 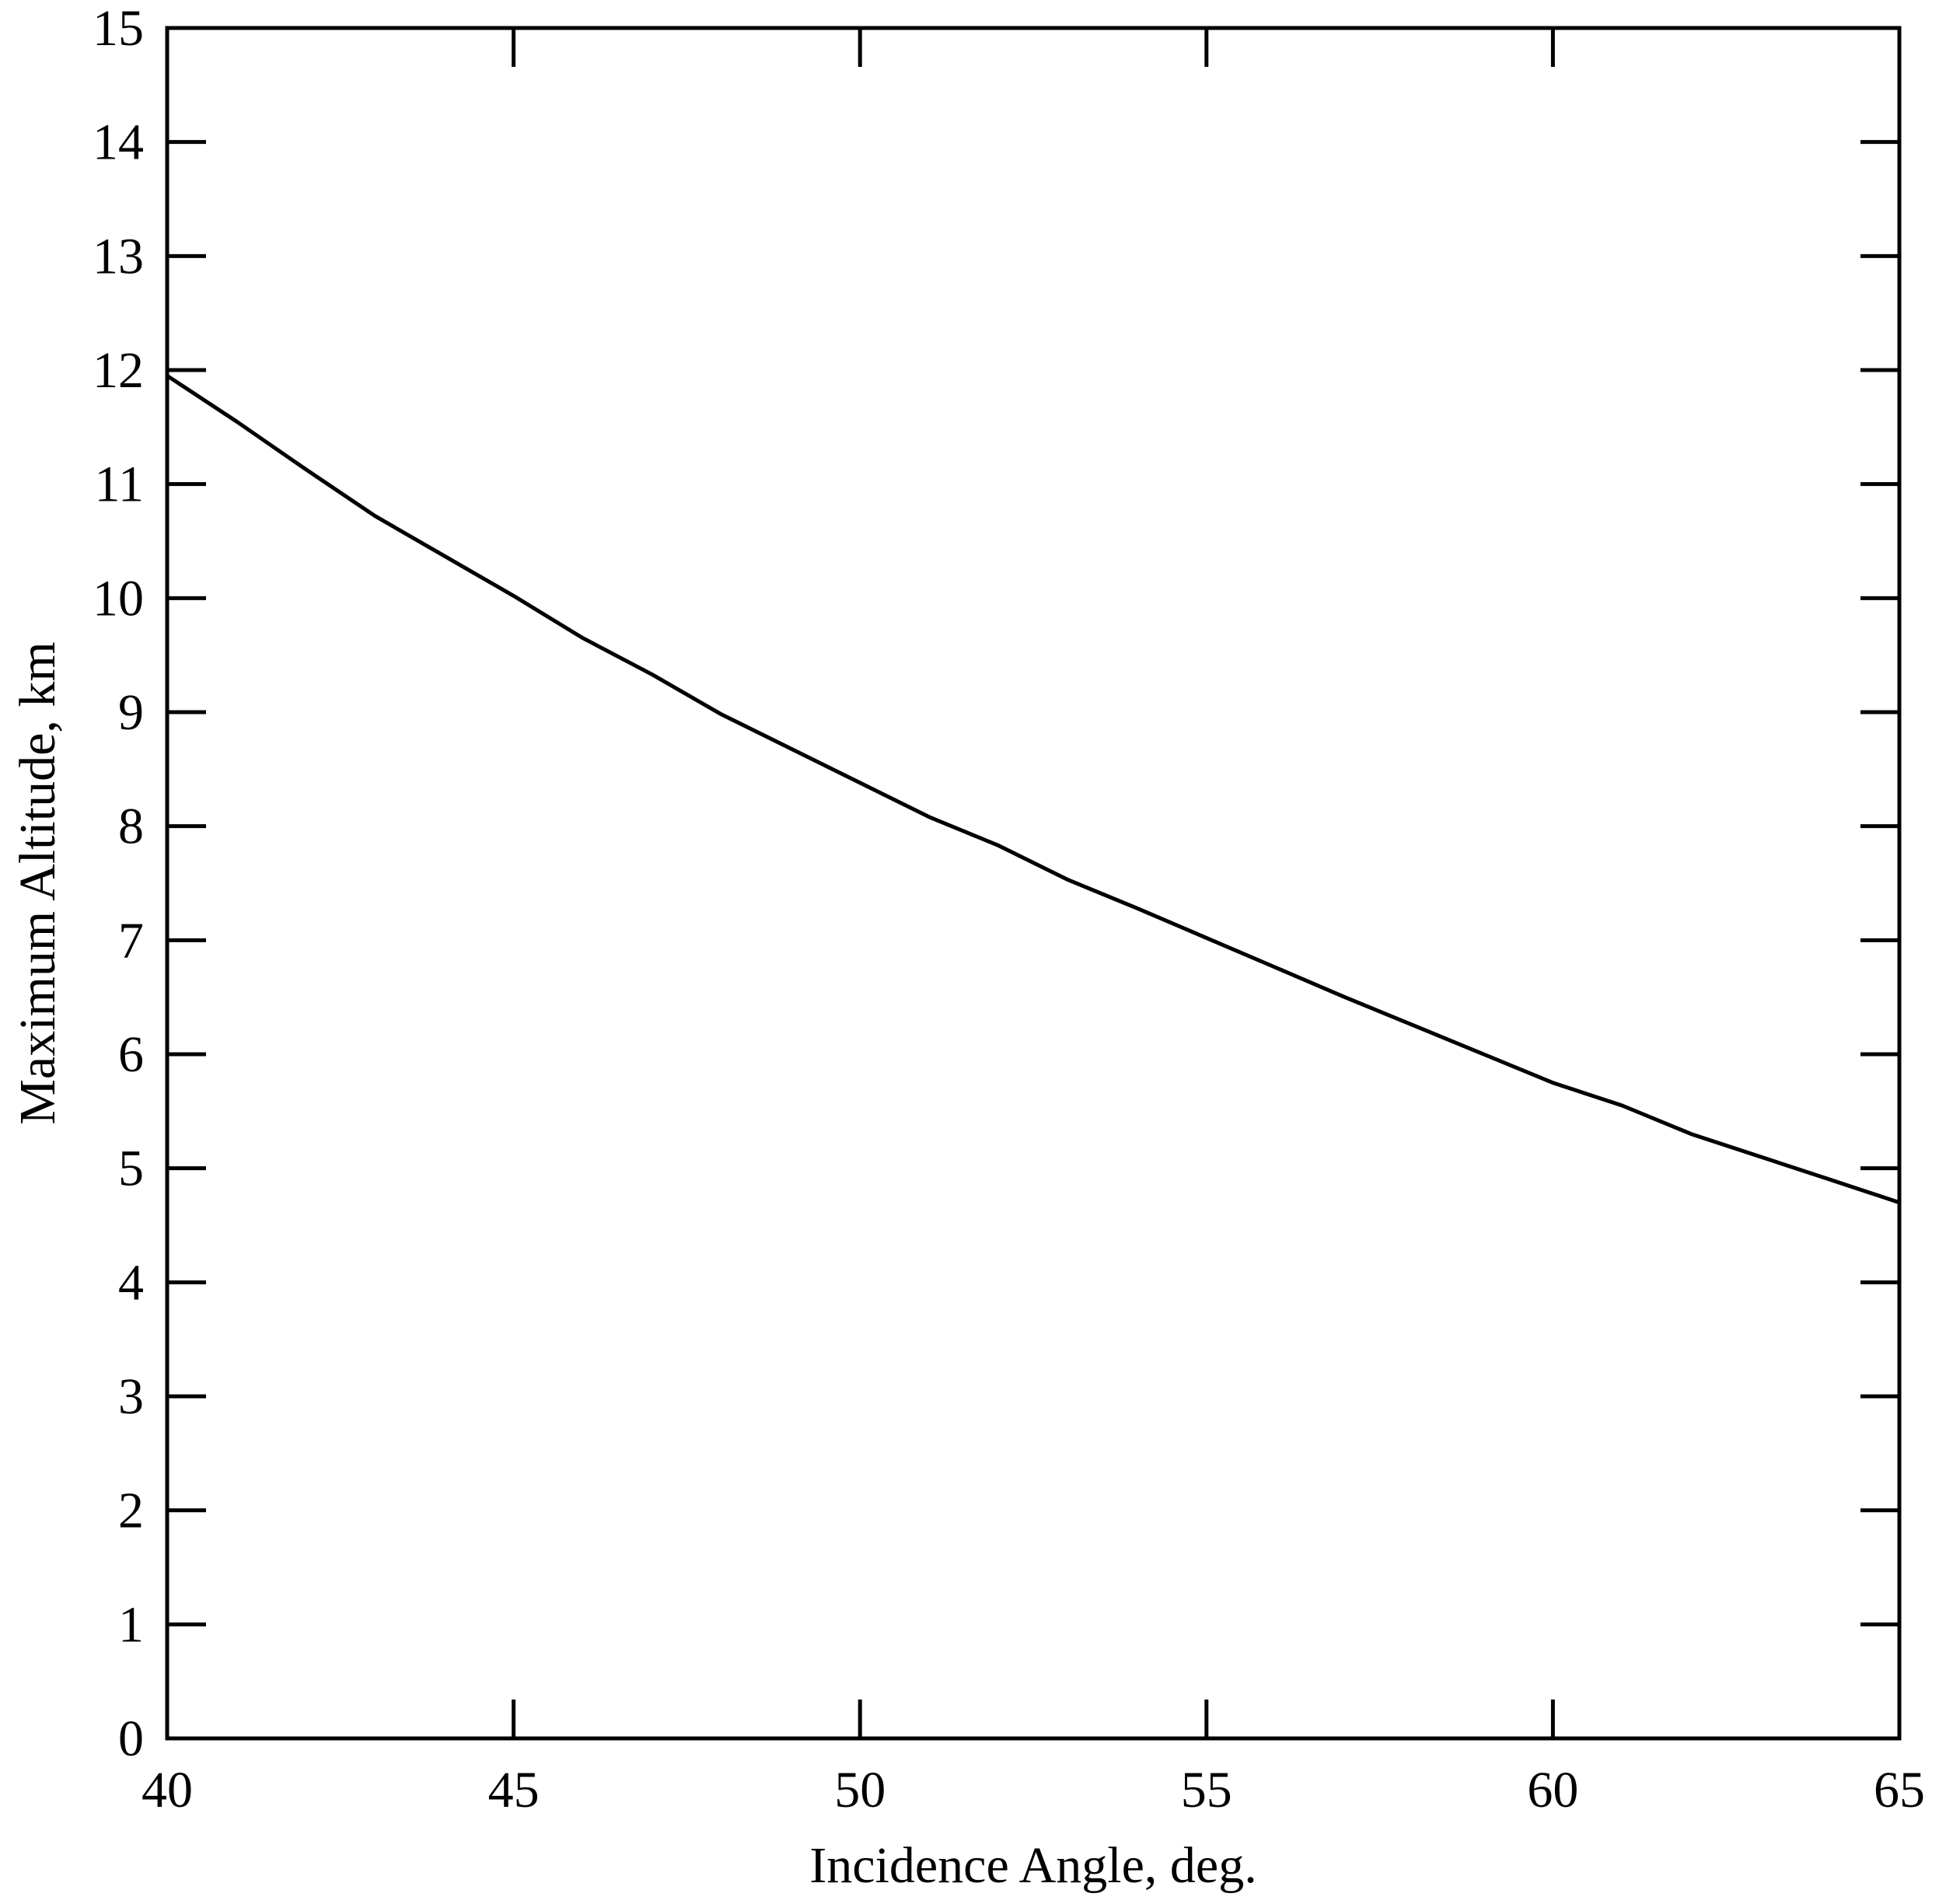 What do you see at coordinates (118, 598) in the screenshot?
I see `y-tick-label: 10` at bounding box center [118, 598].